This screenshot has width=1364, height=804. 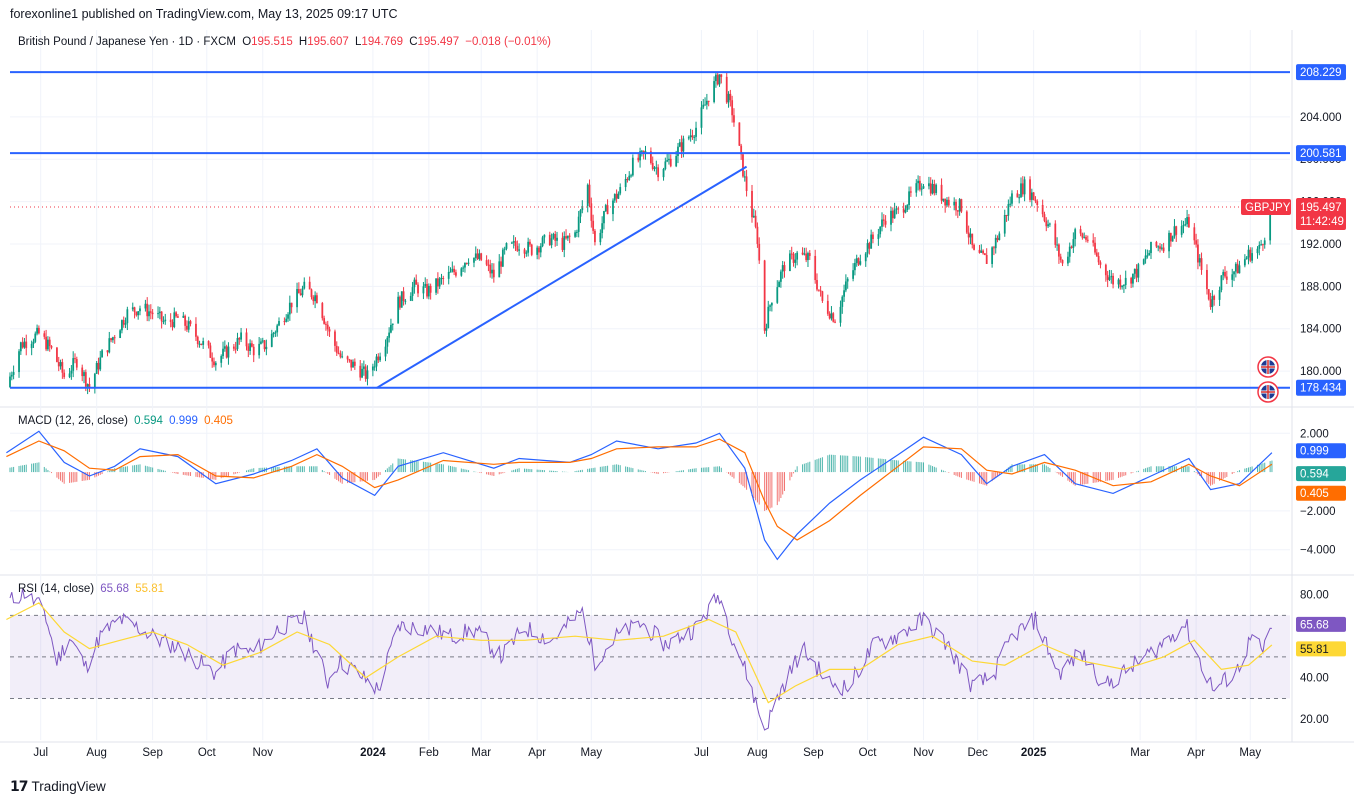 I want to click on macd-legend: MACD (12, 26, close) 0.594 0.999 0.405, so click(x=127, y=421).